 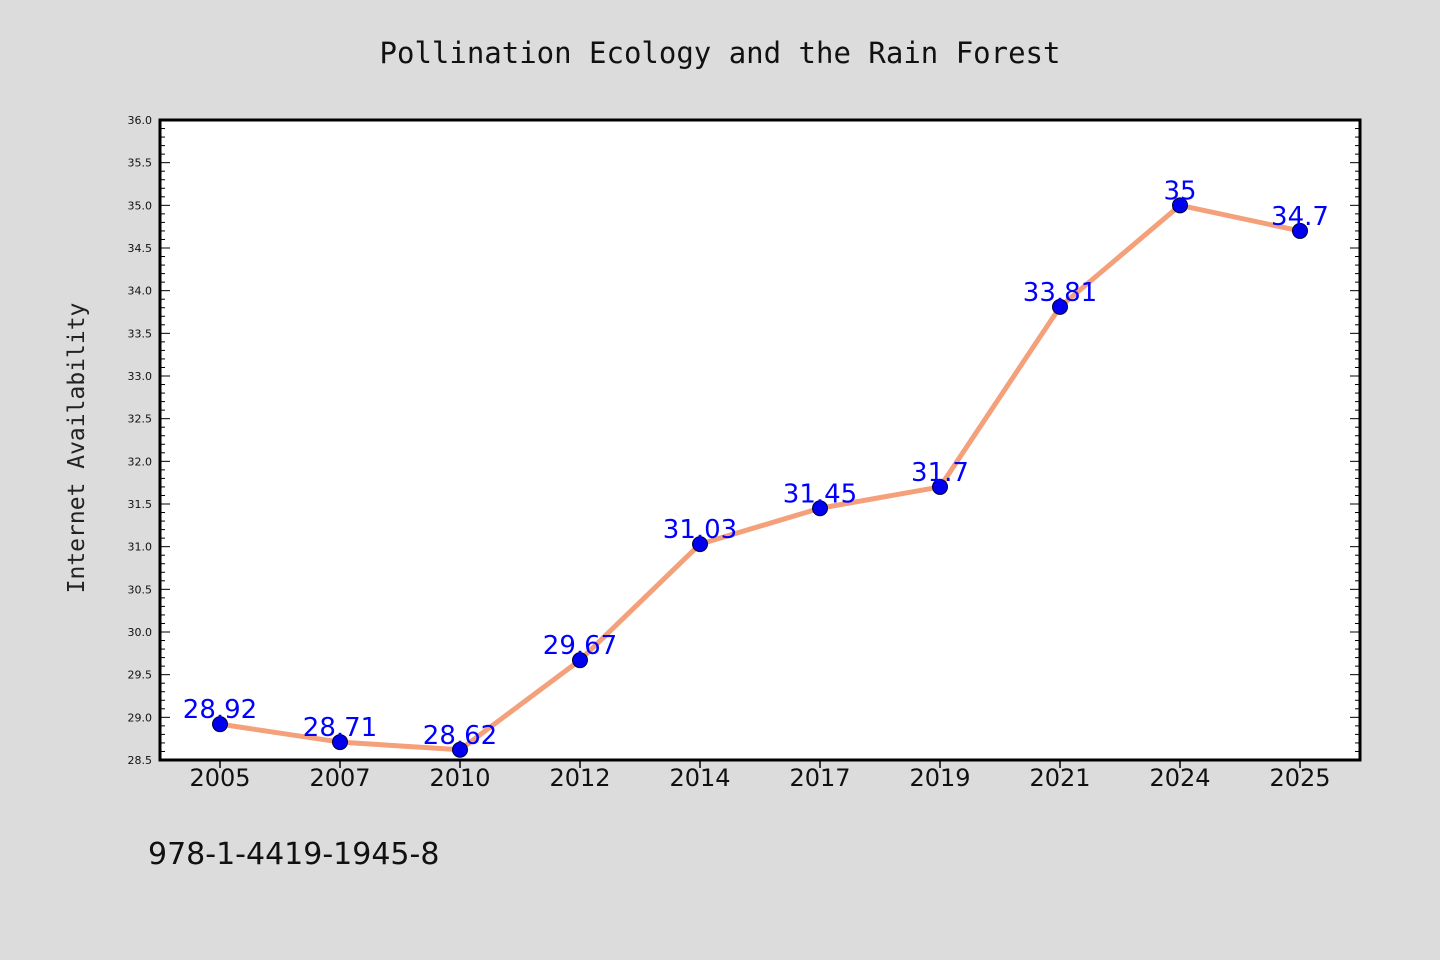 I want to click on y-tick-label: 33.0, so click(x=140, y=376).